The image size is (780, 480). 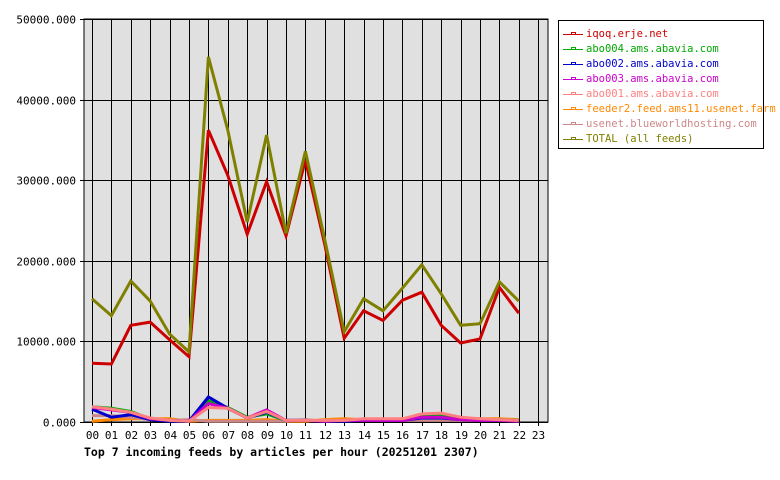 I want to click on x-tick-label: 10, so click(x=286, y=435).